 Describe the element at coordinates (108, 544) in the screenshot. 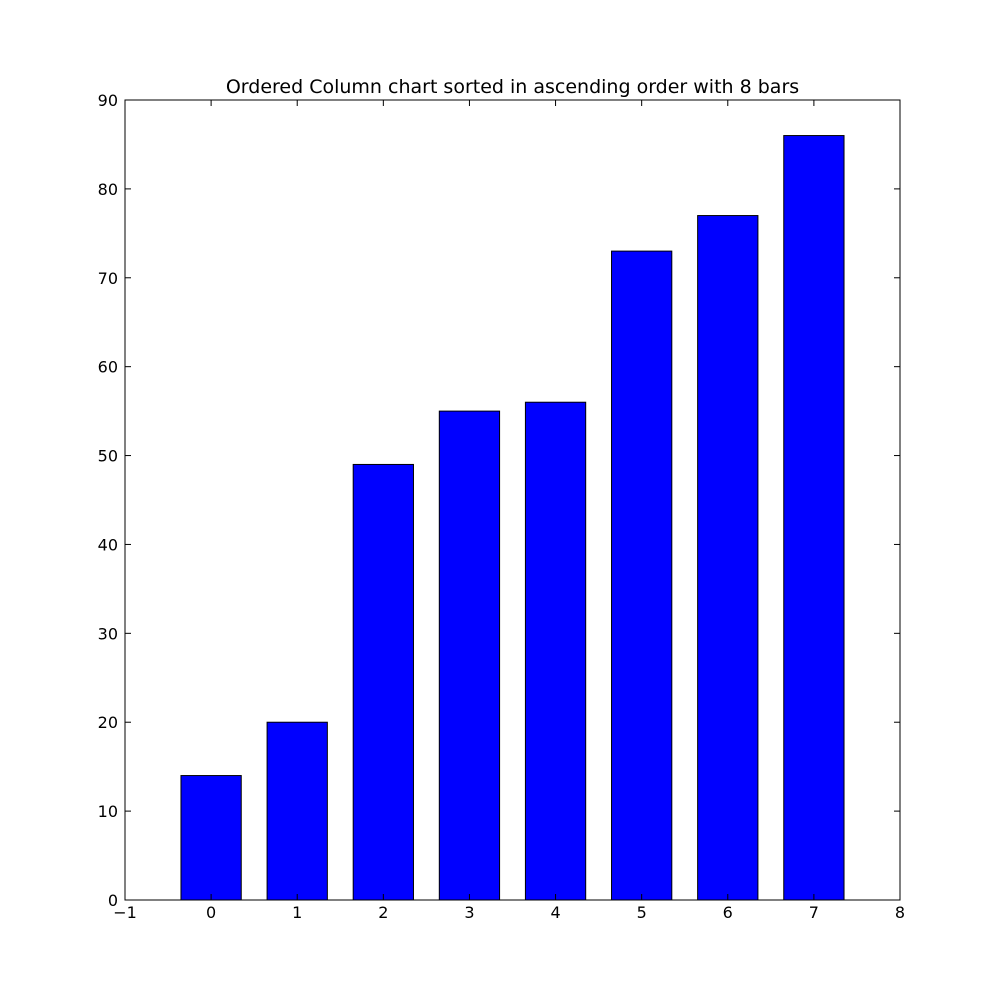

I see `y-tick-label: 40` at that location.